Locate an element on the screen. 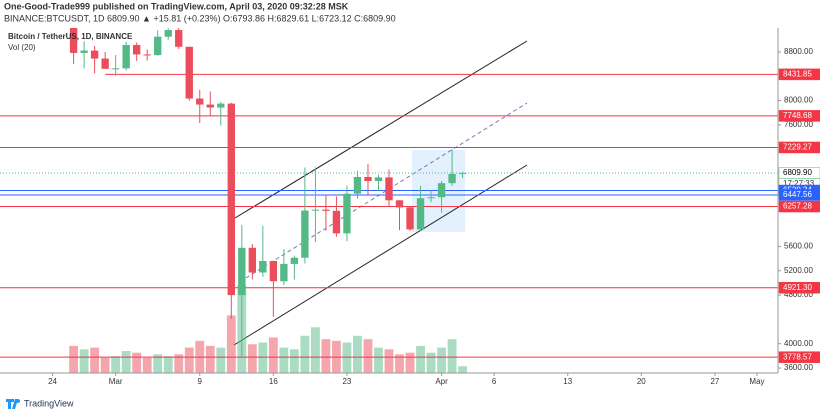  x-tick-label: 24 is located at coordinates (52, 381).